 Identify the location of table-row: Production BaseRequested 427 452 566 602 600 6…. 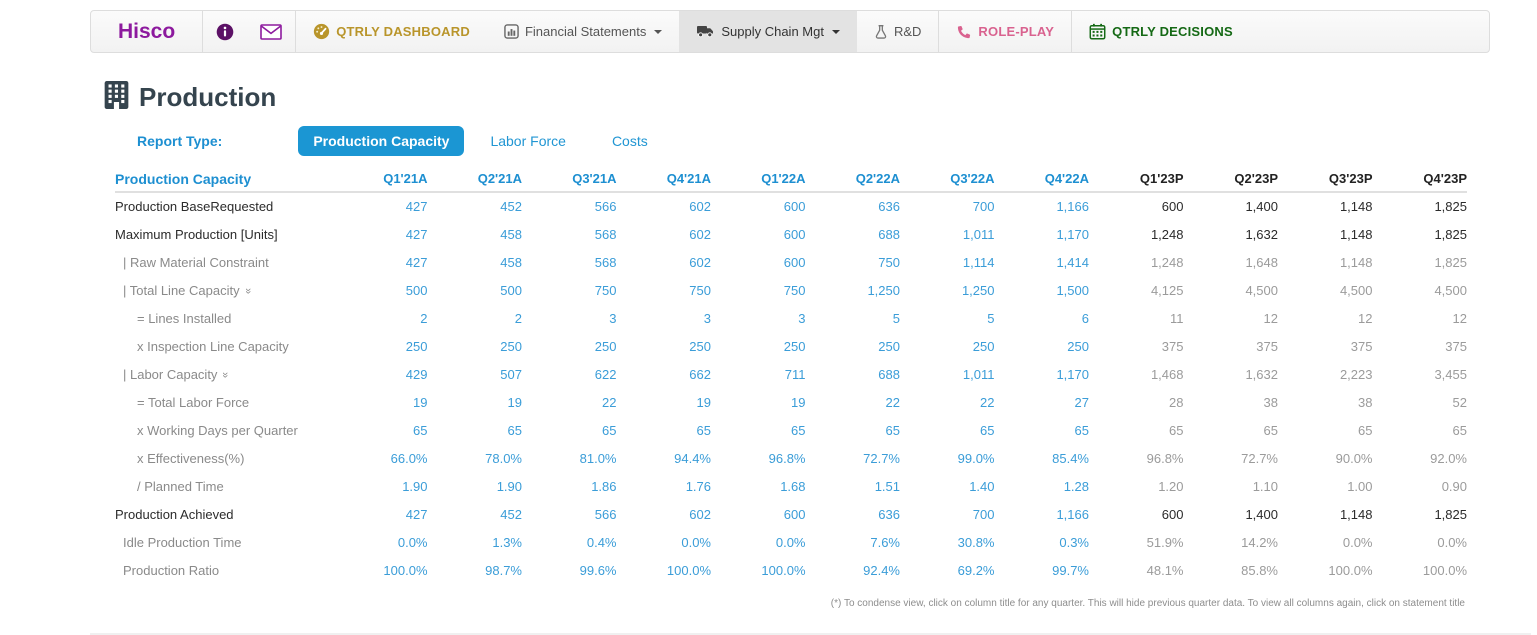
(791, 206).